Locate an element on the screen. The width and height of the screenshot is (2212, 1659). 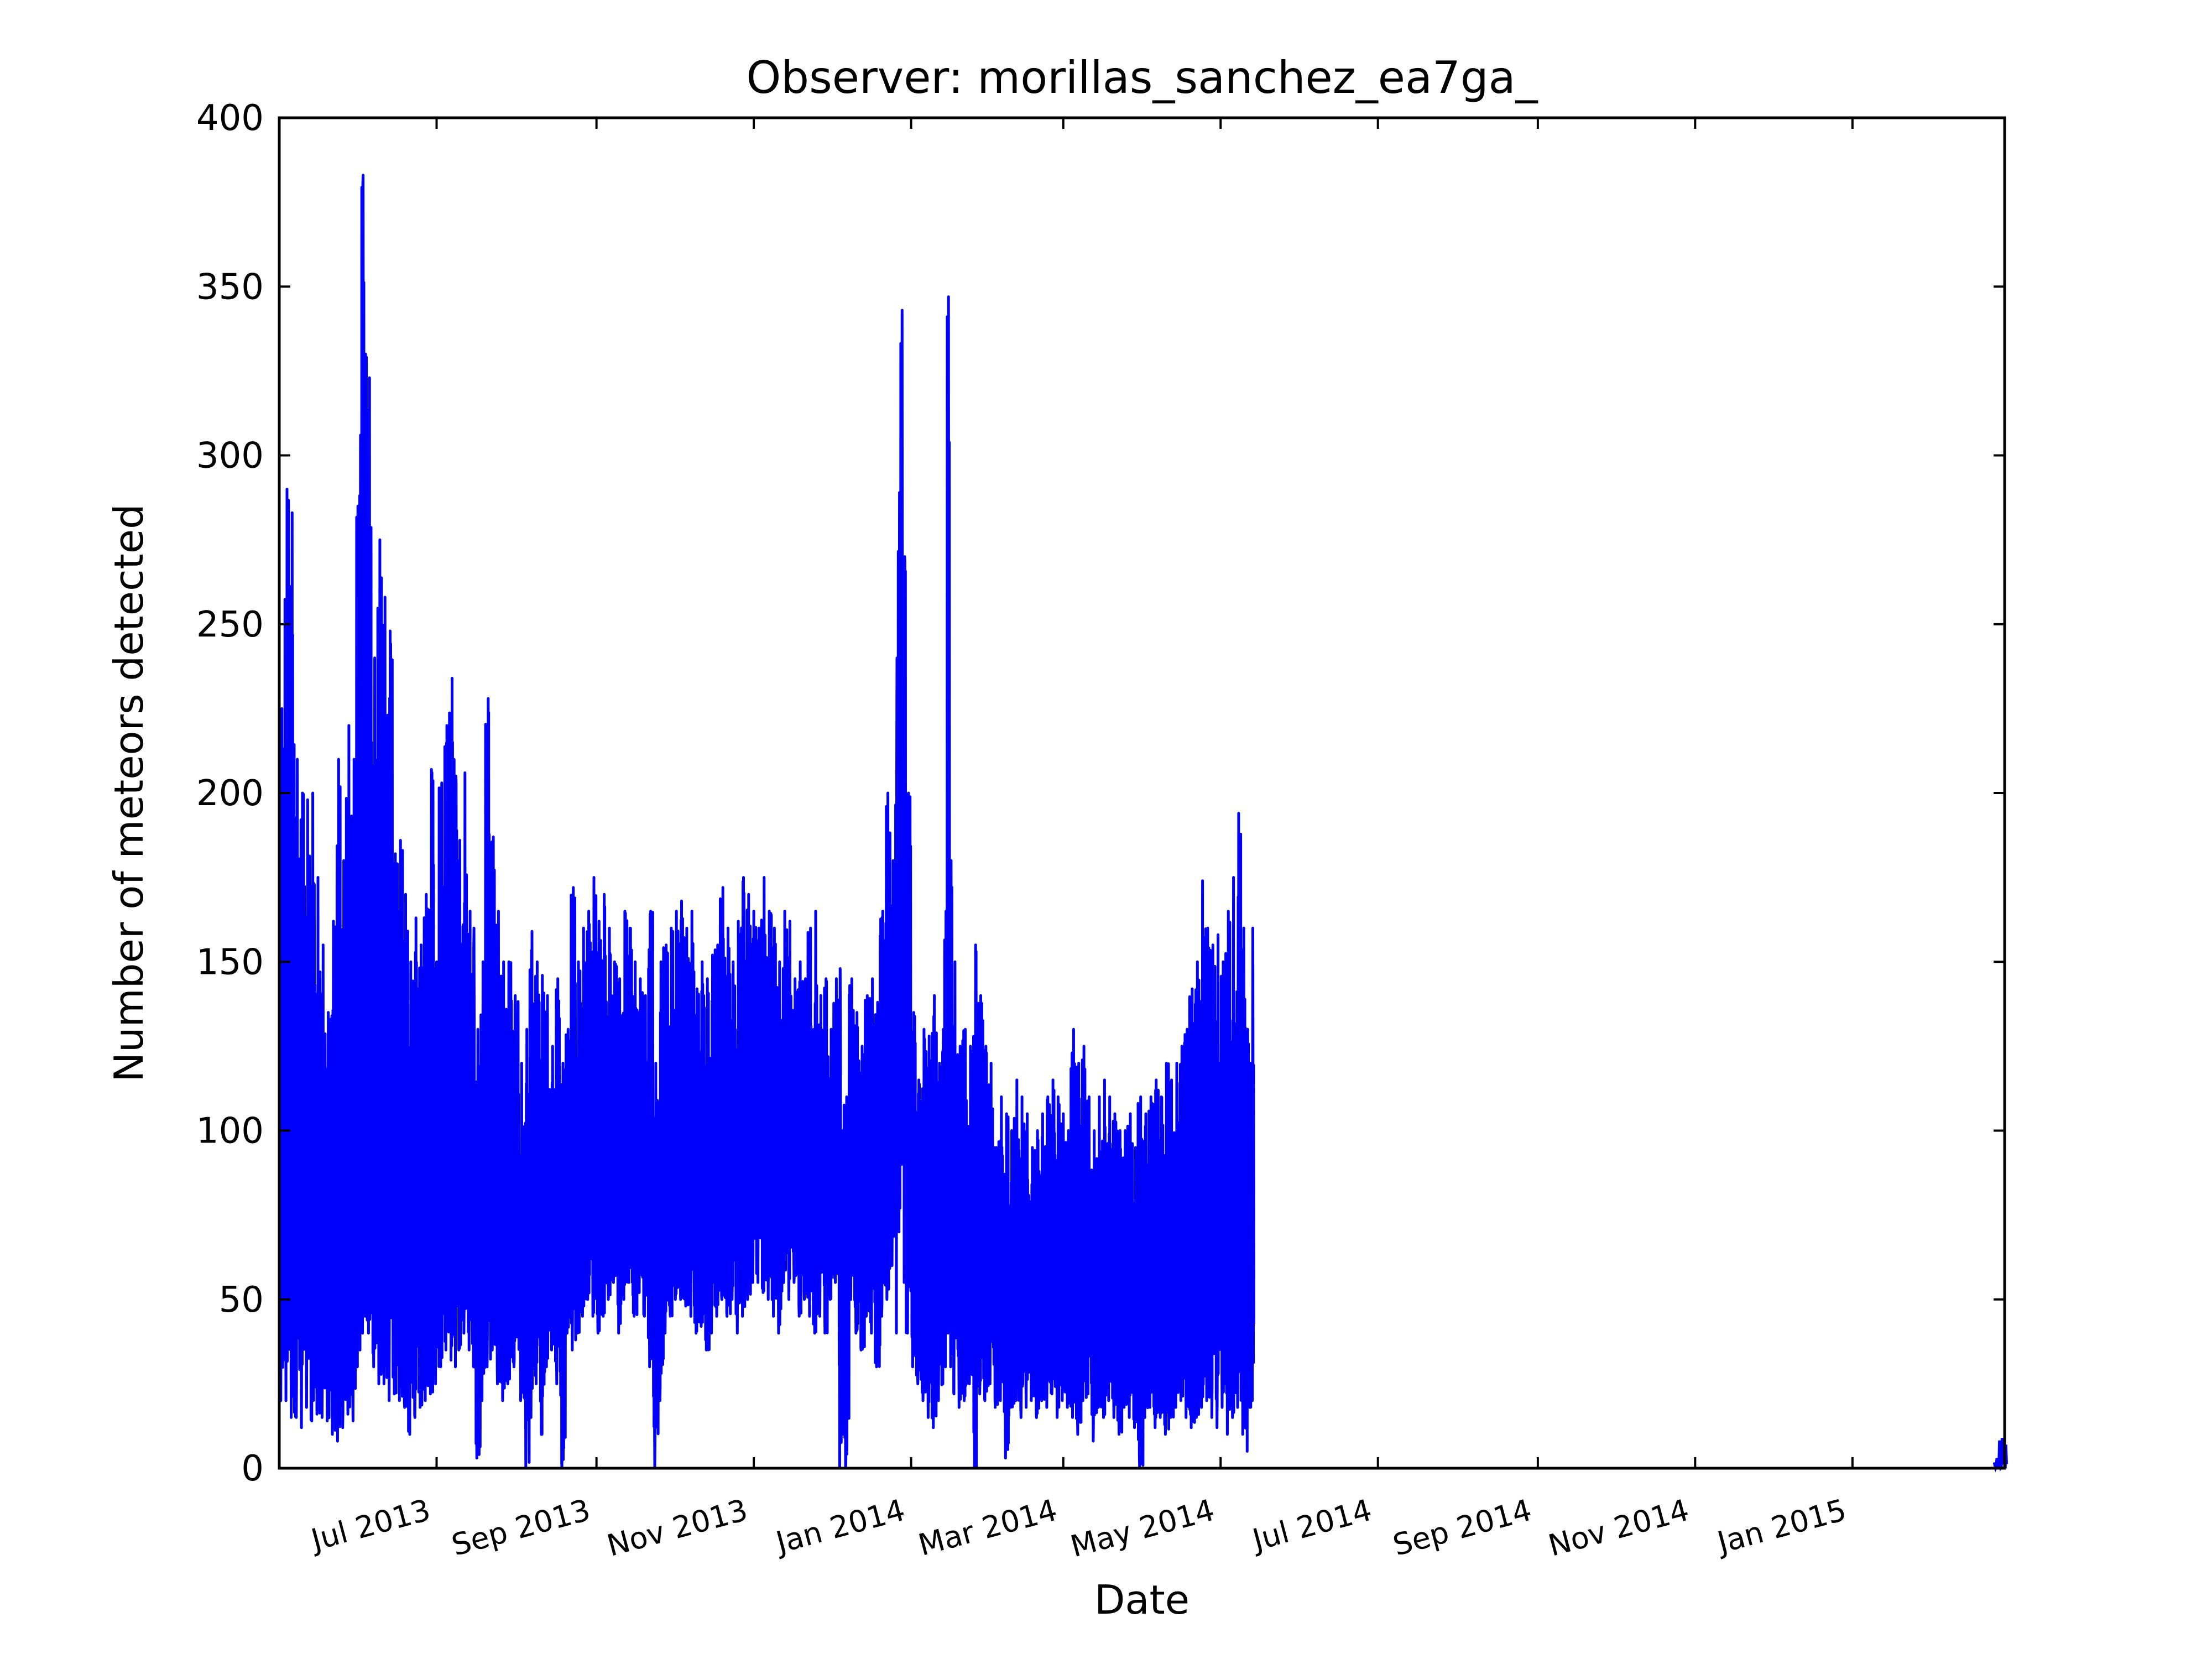
x-tick-label: Nov 2013 is located at coordinates (677, 1528).